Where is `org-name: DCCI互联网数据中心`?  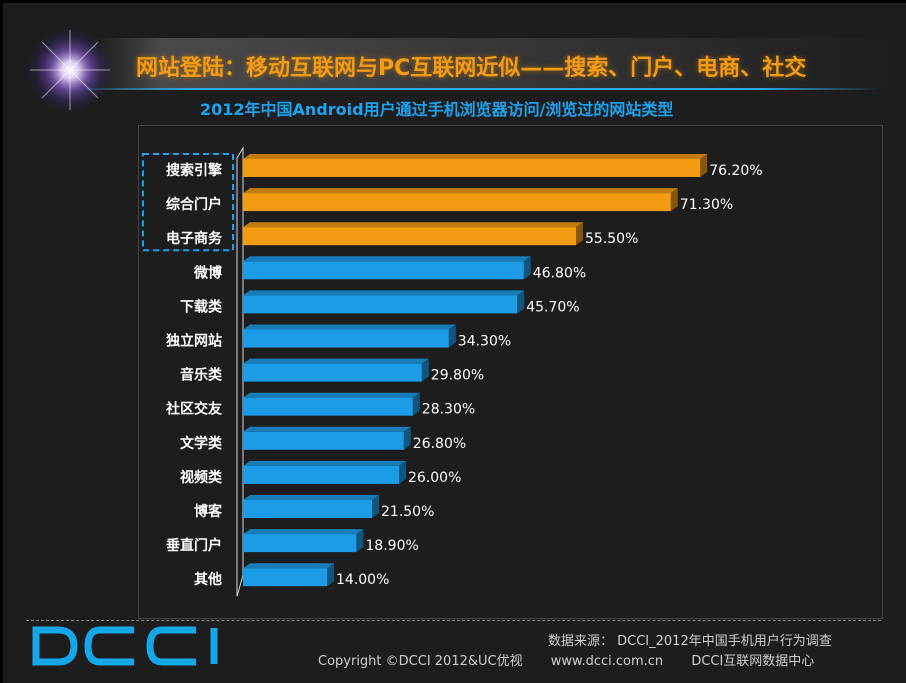 org-name: DCCI互联网数据中心 is located at coordinates (753, 661).